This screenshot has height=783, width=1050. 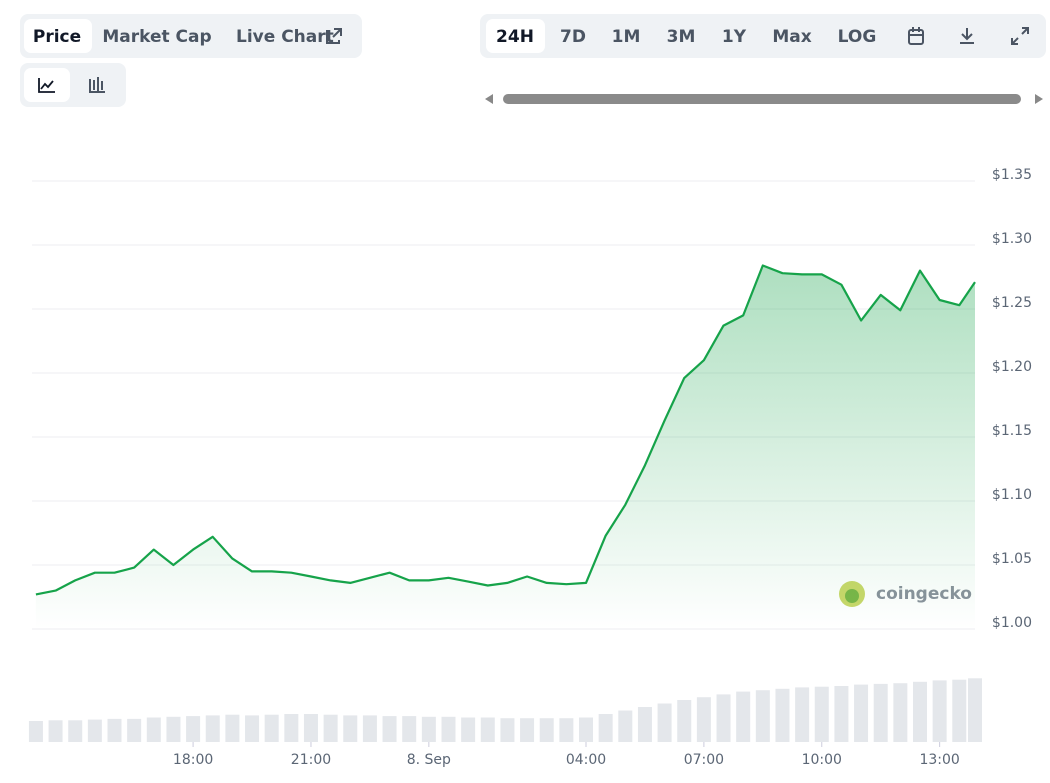 What do you see at coordinates (573, 37) in the screenshot?
I see `range-button: 7D` at bounding box center [573, 37].